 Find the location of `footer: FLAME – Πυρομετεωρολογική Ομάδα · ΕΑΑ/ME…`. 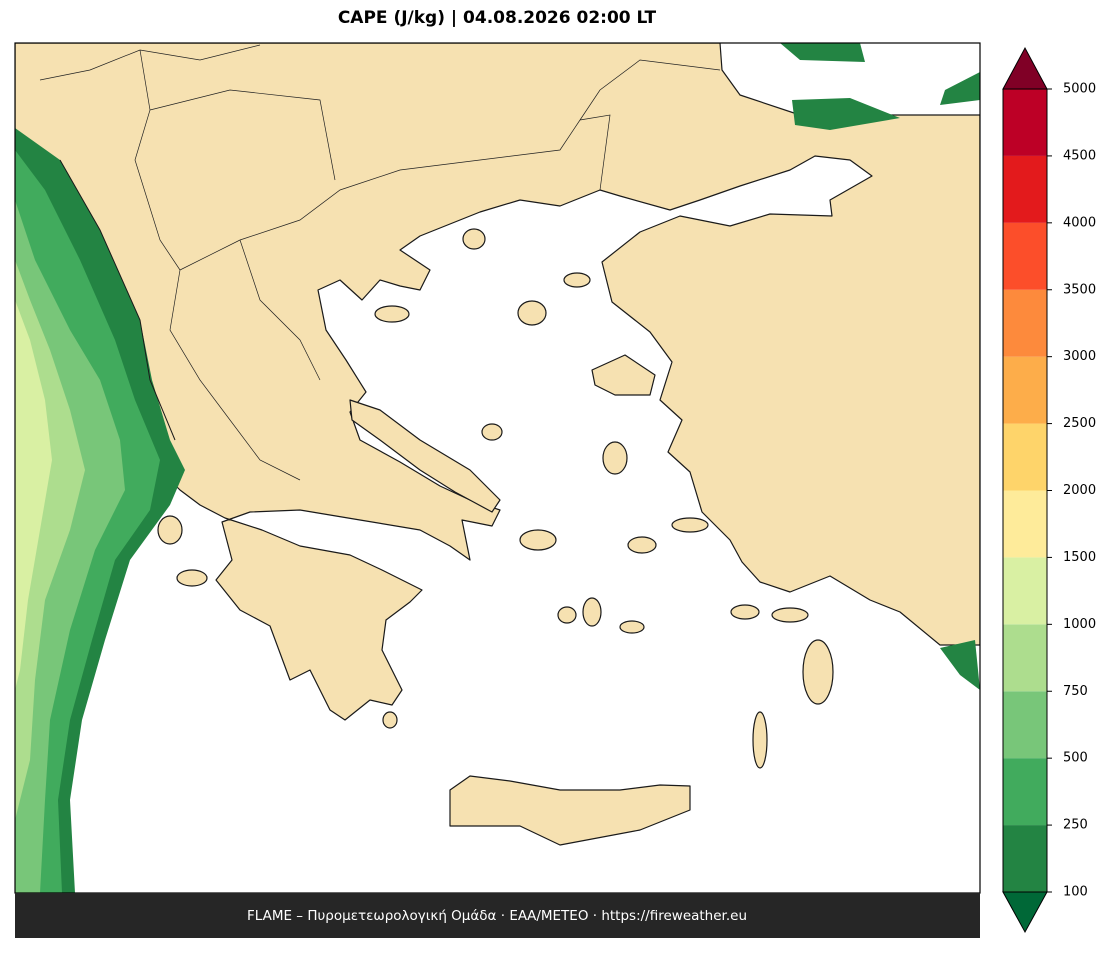

footer: FLAME – Πυρομετεωρολογική Ομάδα · ΕΑΑ/ME… is located at coordinates (497, 916).